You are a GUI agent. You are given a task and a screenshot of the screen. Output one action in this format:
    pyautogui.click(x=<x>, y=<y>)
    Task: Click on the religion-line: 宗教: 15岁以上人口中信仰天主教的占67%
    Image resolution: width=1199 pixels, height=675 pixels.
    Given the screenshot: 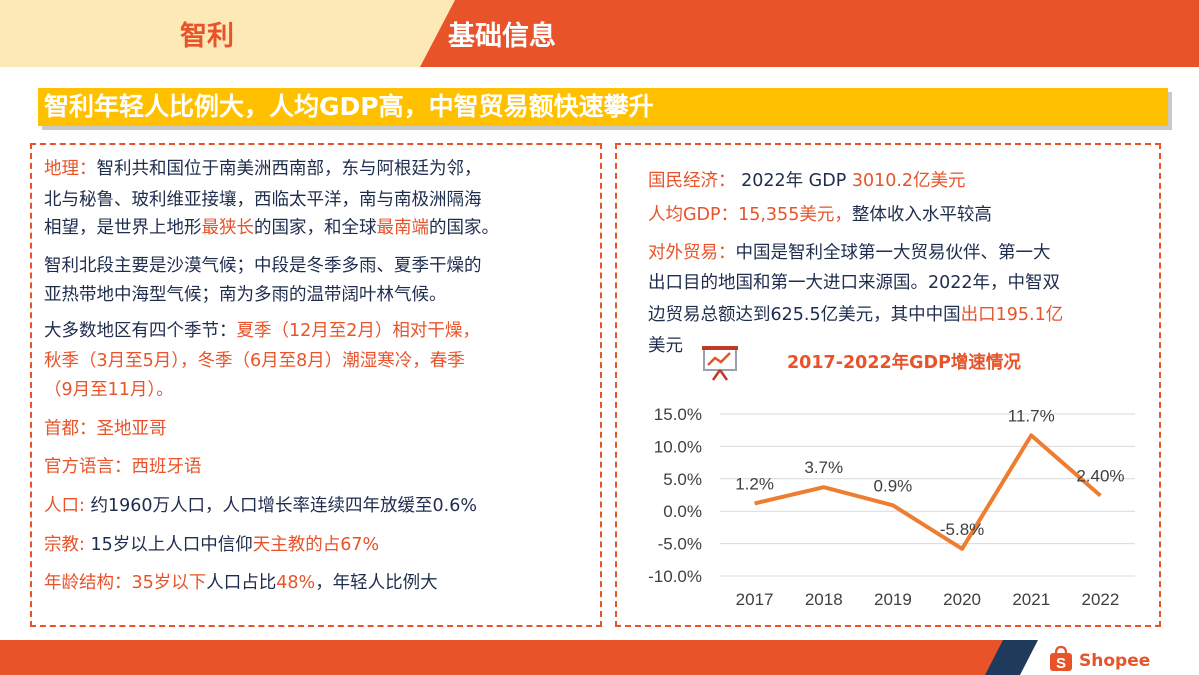 What is the action you would take?
    pyautogui.click(x=212, y=545)
    